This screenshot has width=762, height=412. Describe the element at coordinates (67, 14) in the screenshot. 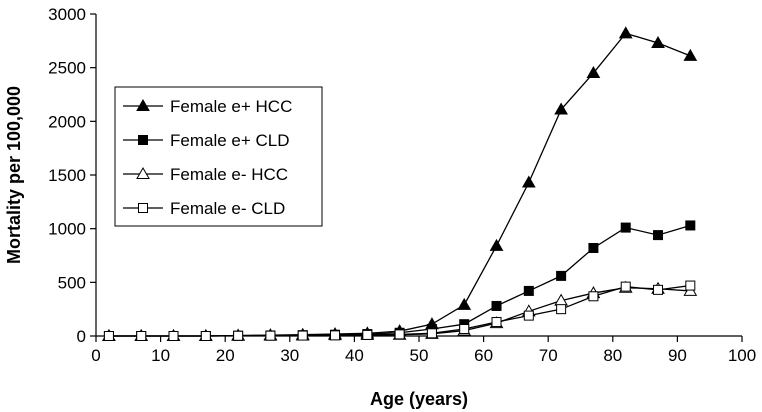

I see `y-tick-label: 3000` at that location.